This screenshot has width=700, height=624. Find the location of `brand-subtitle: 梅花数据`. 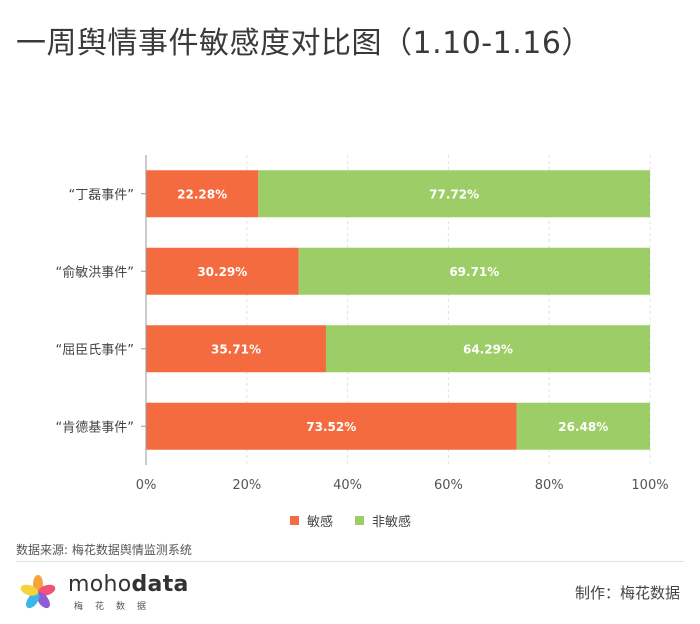

brand-subtitle: 梅花数据 is located at coordinates (116, 607).